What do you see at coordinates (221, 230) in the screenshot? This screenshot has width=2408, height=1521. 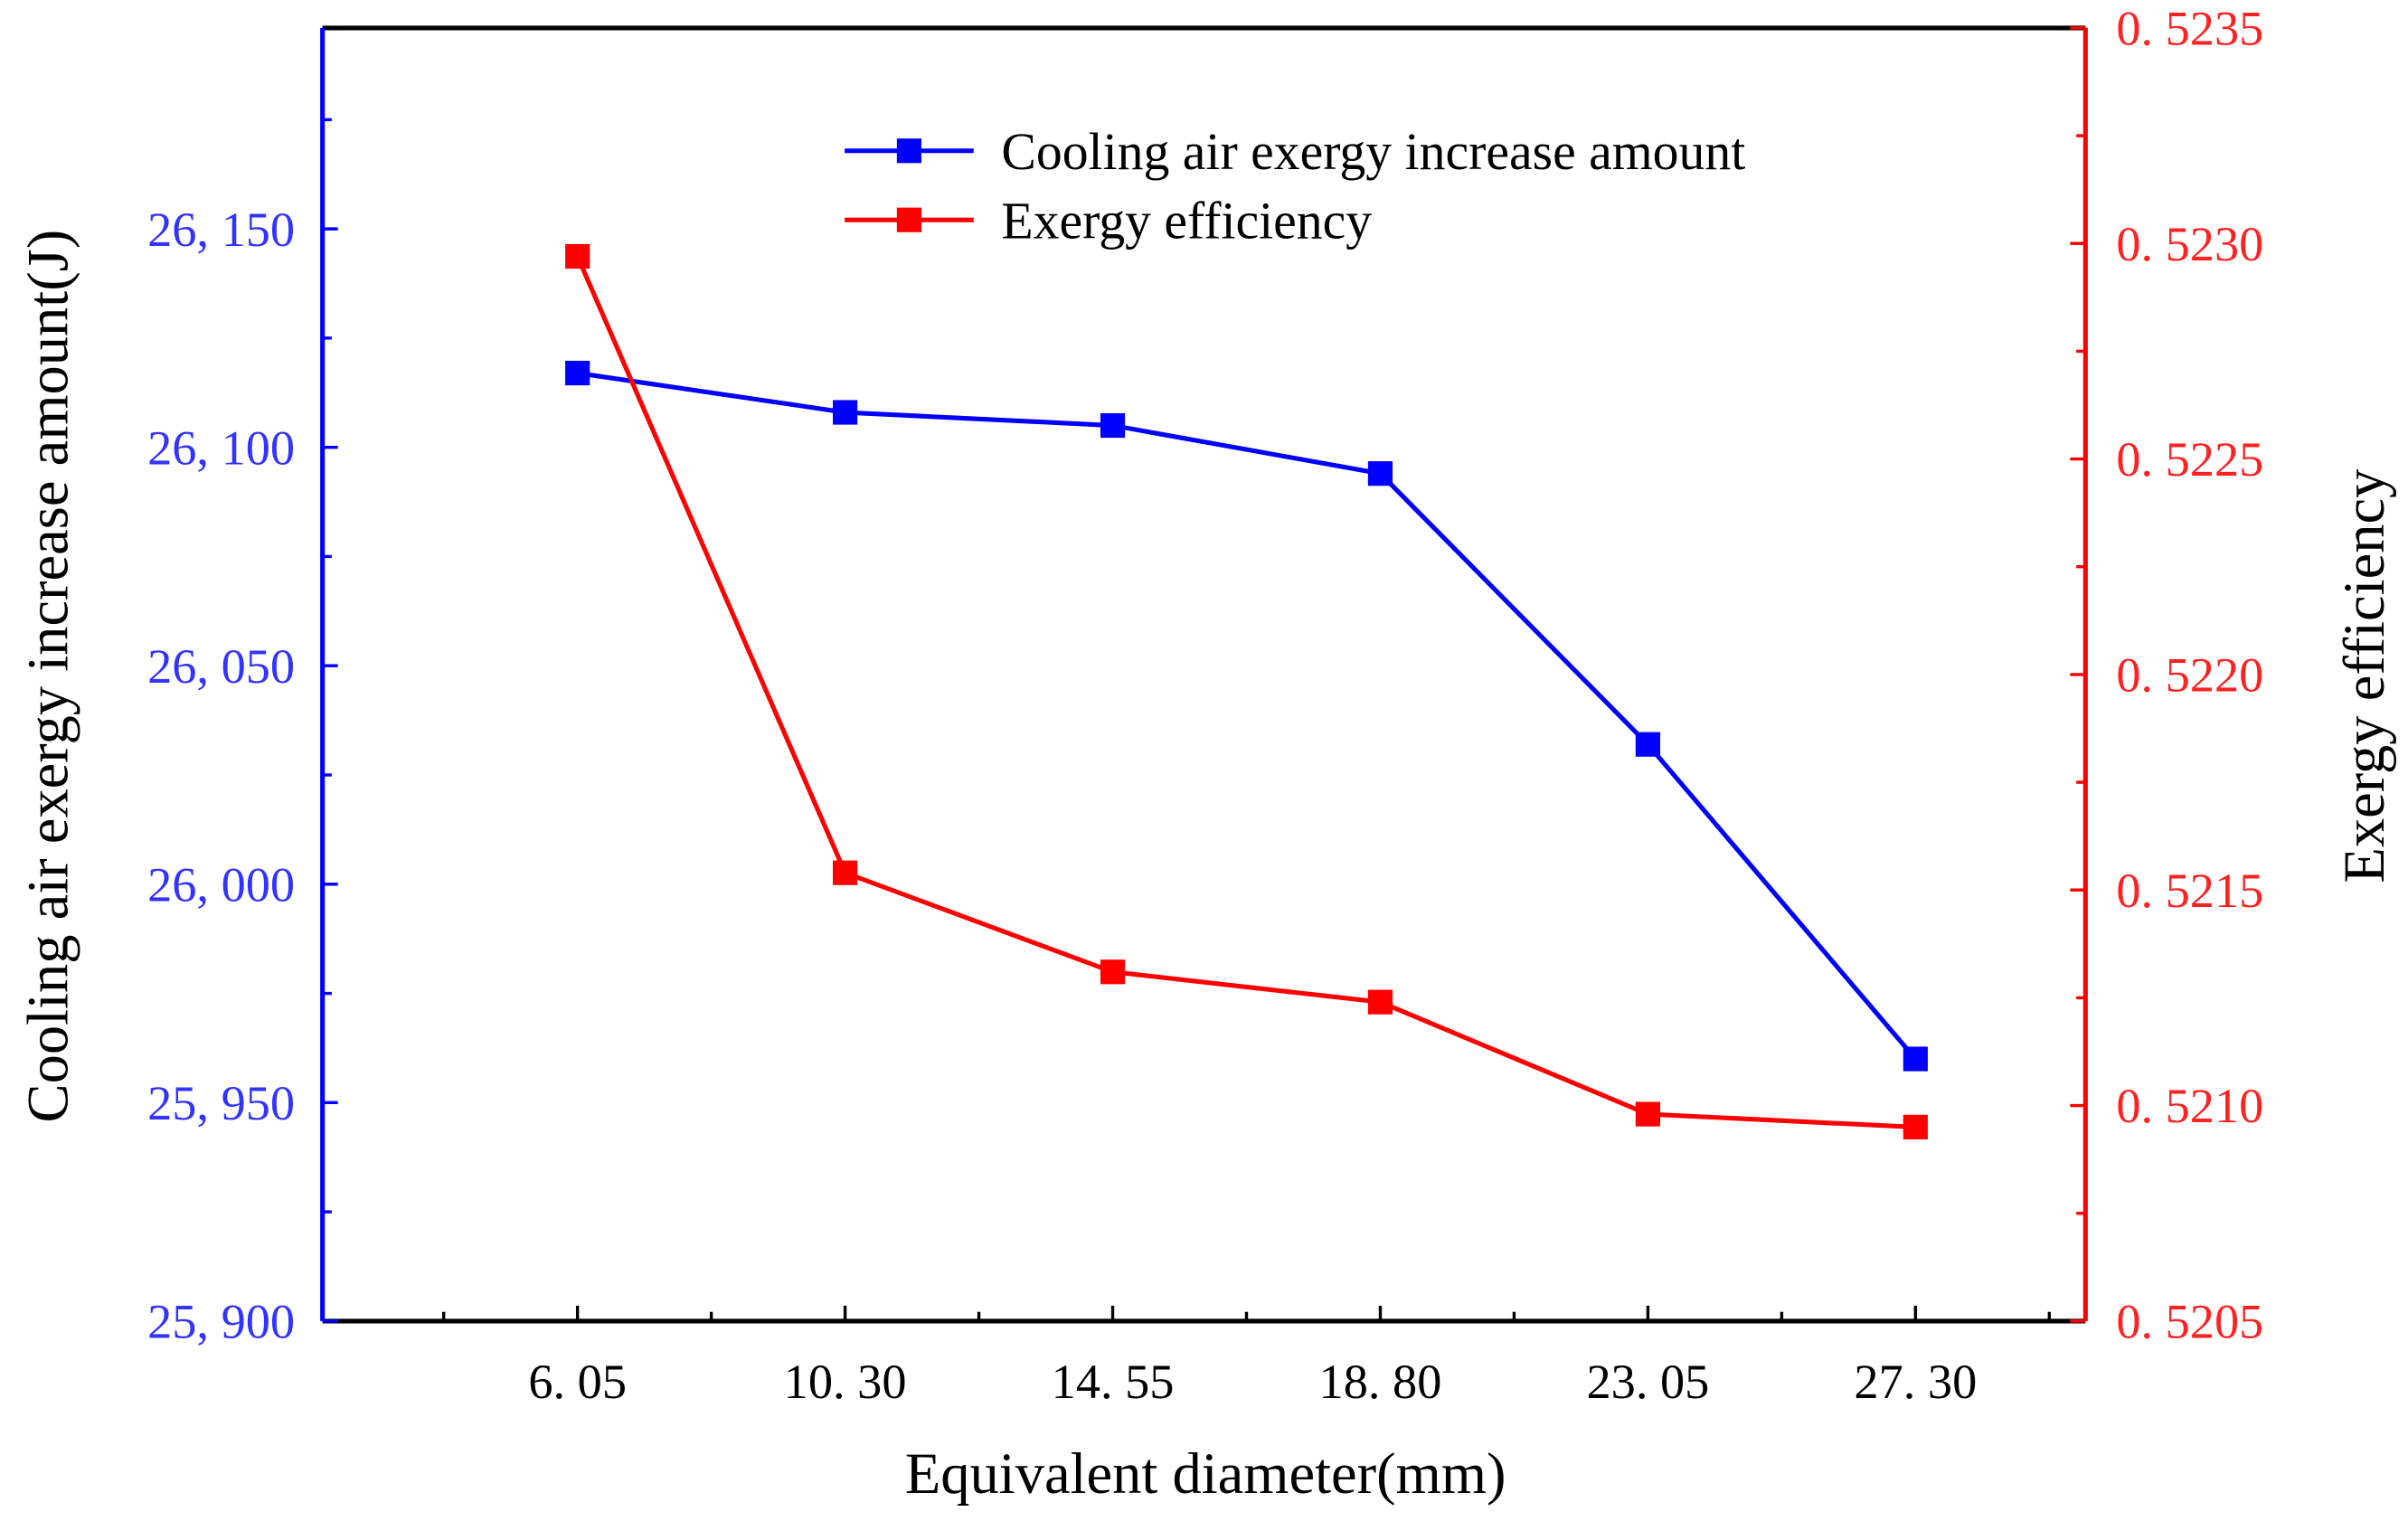 I see `y-left-tick-label: 26, 150` at bounding box center [221, 230].